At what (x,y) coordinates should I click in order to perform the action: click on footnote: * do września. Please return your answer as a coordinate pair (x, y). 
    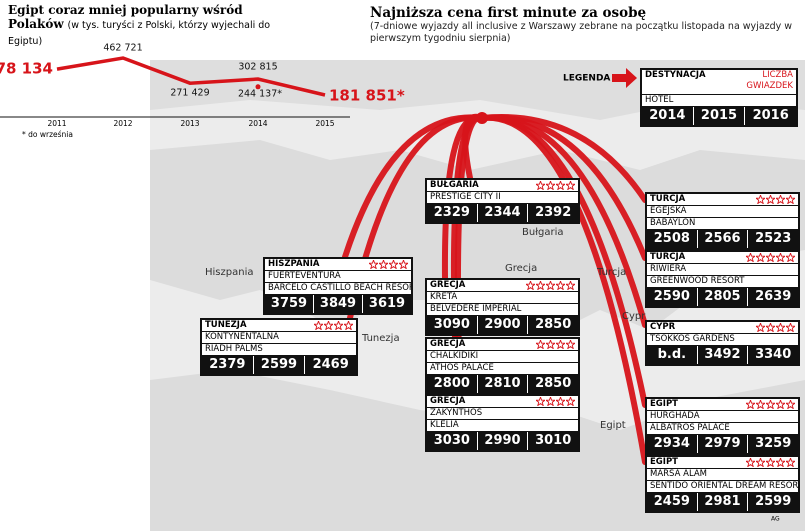
    Looking at the image, I should click on (47, 134).